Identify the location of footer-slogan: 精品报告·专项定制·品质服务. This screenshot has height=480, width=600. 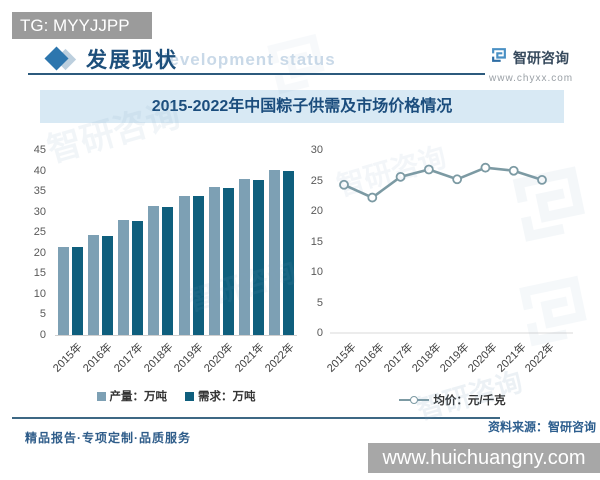
(108, 438).